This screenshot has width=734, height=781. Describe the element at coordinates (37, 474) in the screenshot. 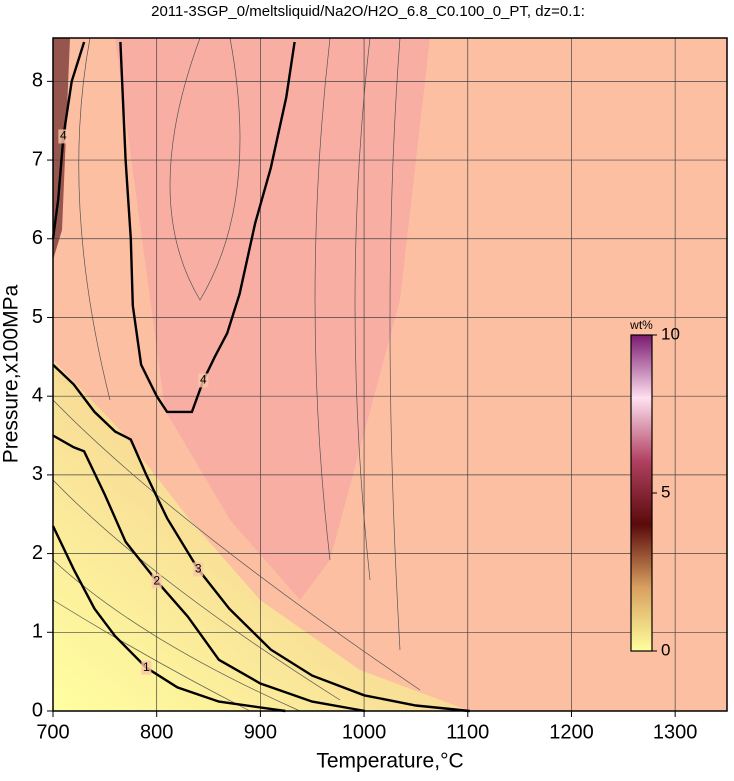

I see `y-tick-label: 3` at that location.